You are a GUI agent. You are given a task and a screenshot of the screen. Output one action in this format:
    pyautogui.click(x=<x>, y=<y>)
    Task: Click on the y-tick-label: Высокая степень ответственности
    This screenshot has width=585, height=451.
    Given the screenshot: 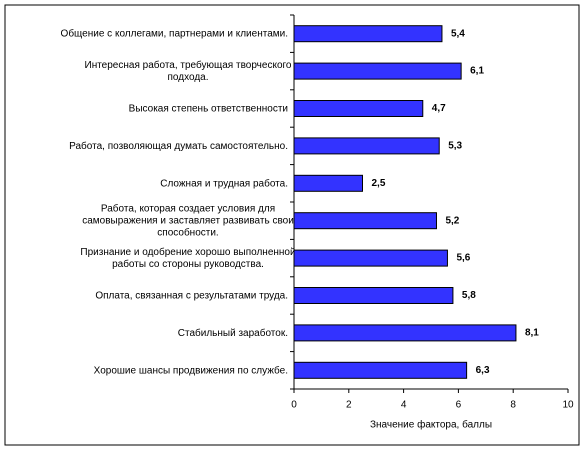 What is the action you would take?
    pyautogui.click(x=208, y=108)
    